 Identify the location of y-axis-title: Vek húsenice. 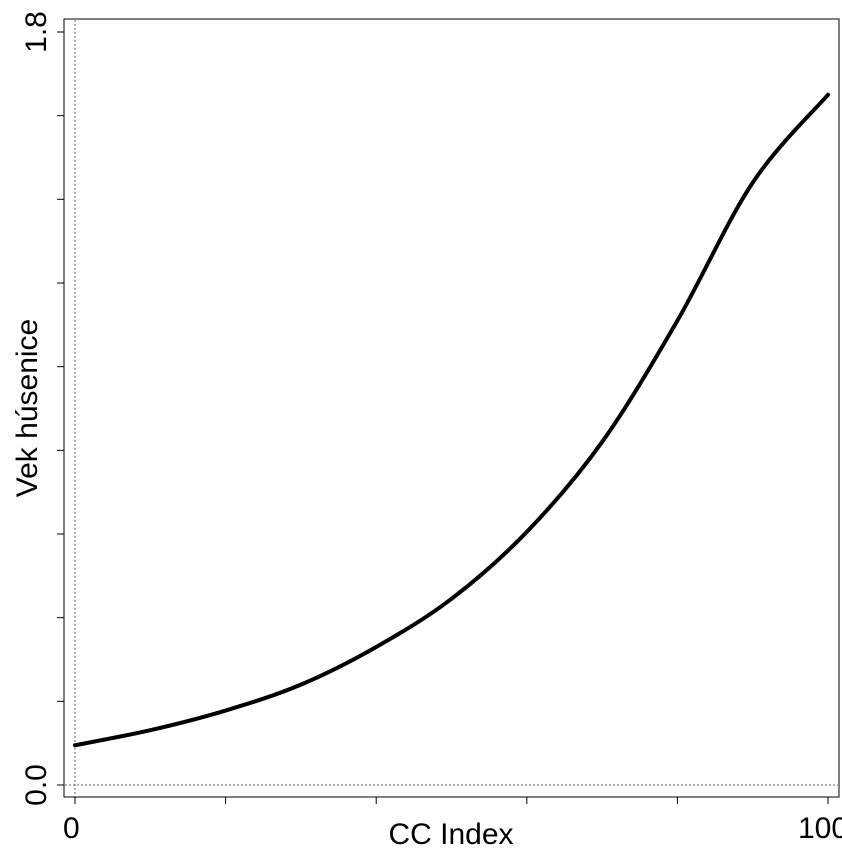
(27, 408).